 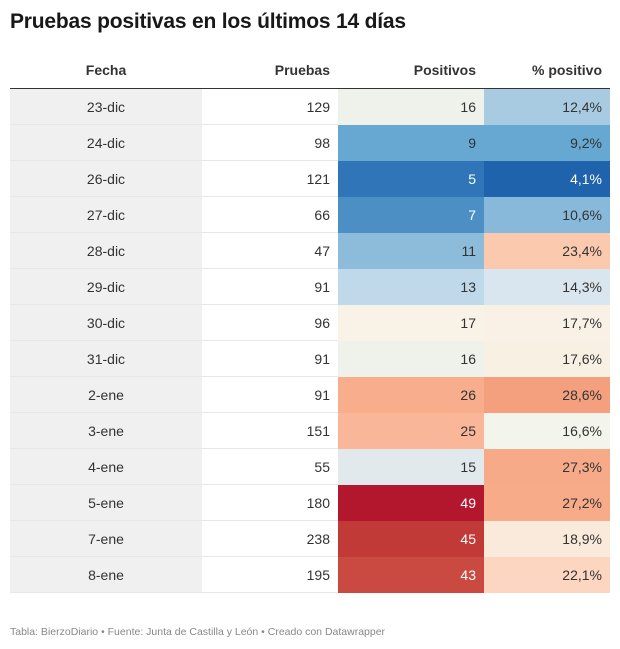 I want to click on table-row: 8-ene 195 43 22,1%, so click(x=310, y=574).